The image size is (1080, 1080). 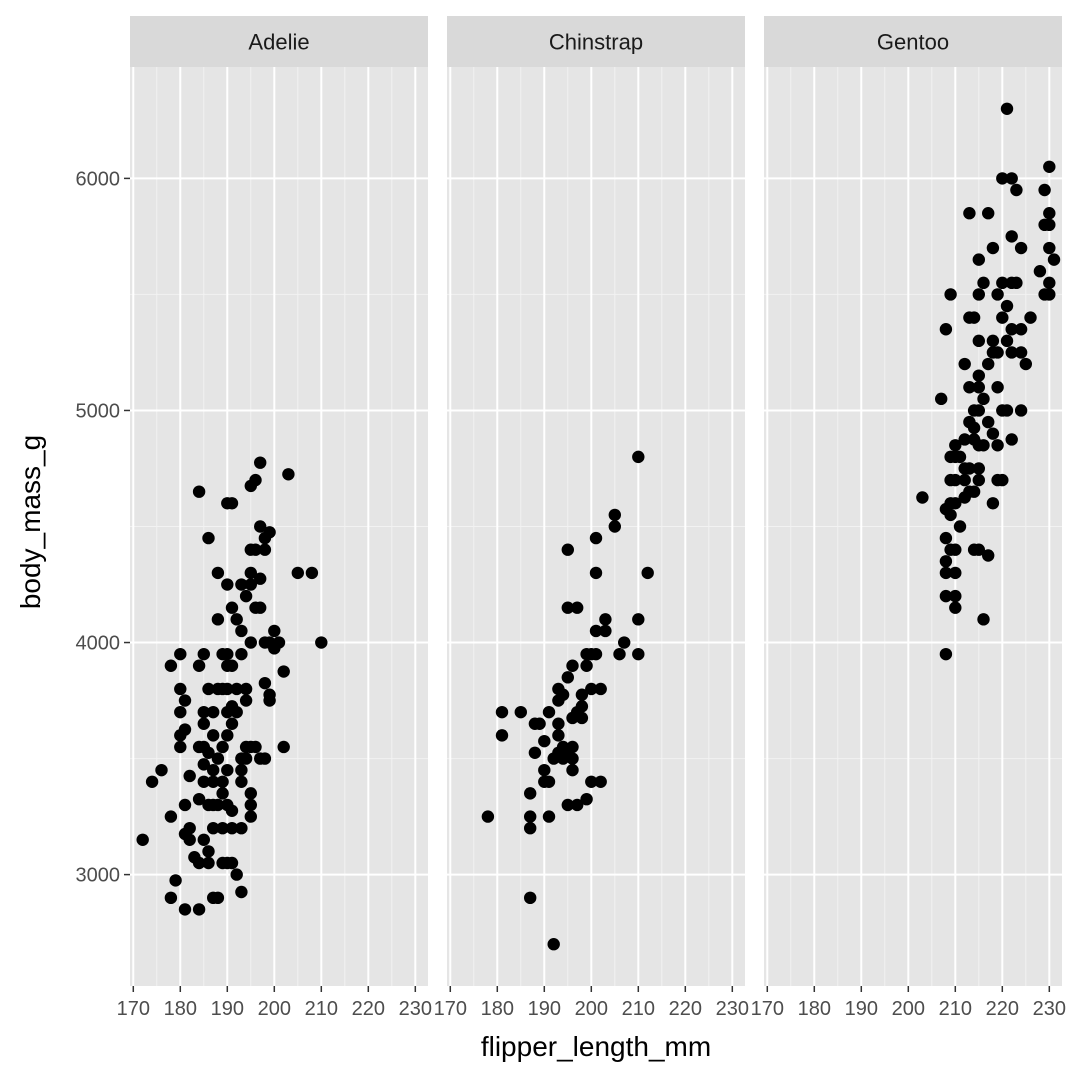 What do you see at coordinates (497, 1009) in the screenshot?
I see `x-tick-label: 180` at bounding box center [497, 1009].